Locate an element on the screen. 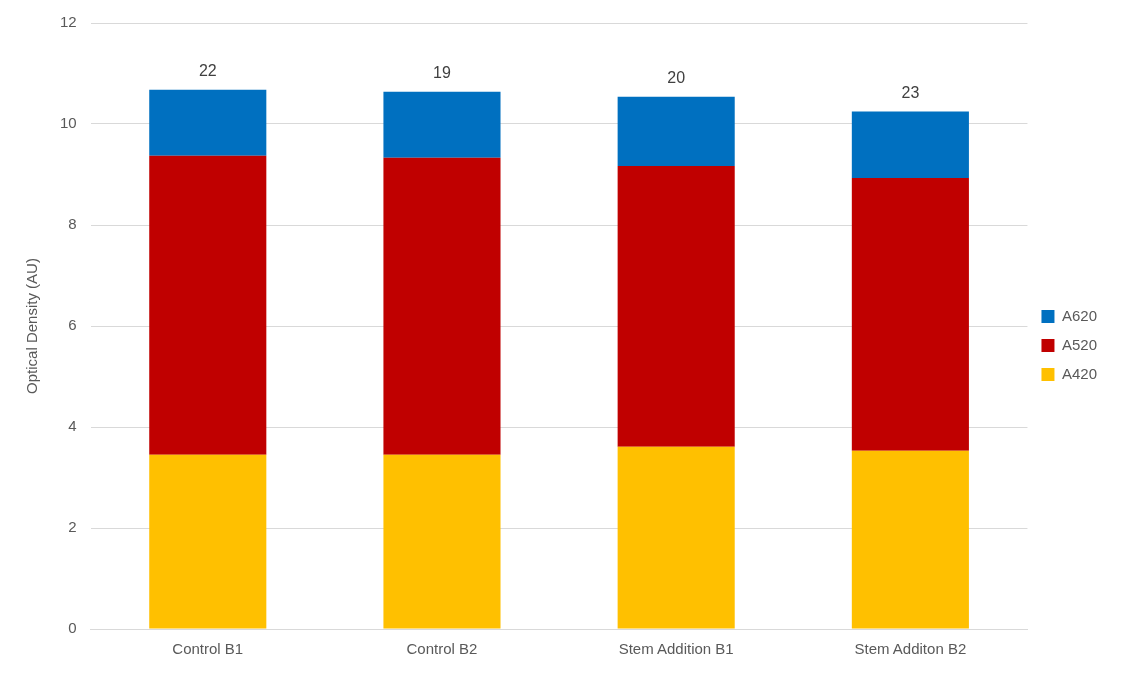 The width and height of the screenshot is (1127, 681). y-tick-label: 2 is located at coordinates (72, 527).